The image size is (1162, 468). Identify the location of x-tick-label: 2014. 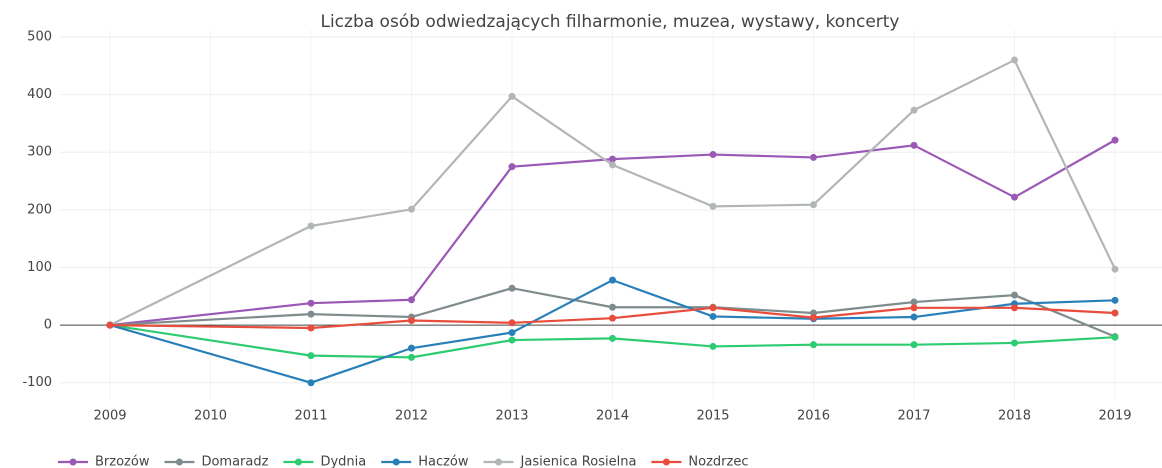
(612, 416).